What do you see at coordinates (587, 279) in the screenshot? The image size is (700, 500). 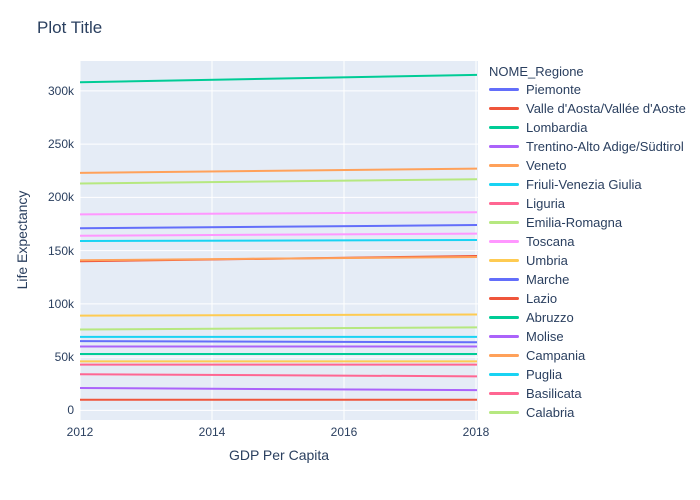 I see `legend-item-marche: Marche` at bounding box center [587, 279].